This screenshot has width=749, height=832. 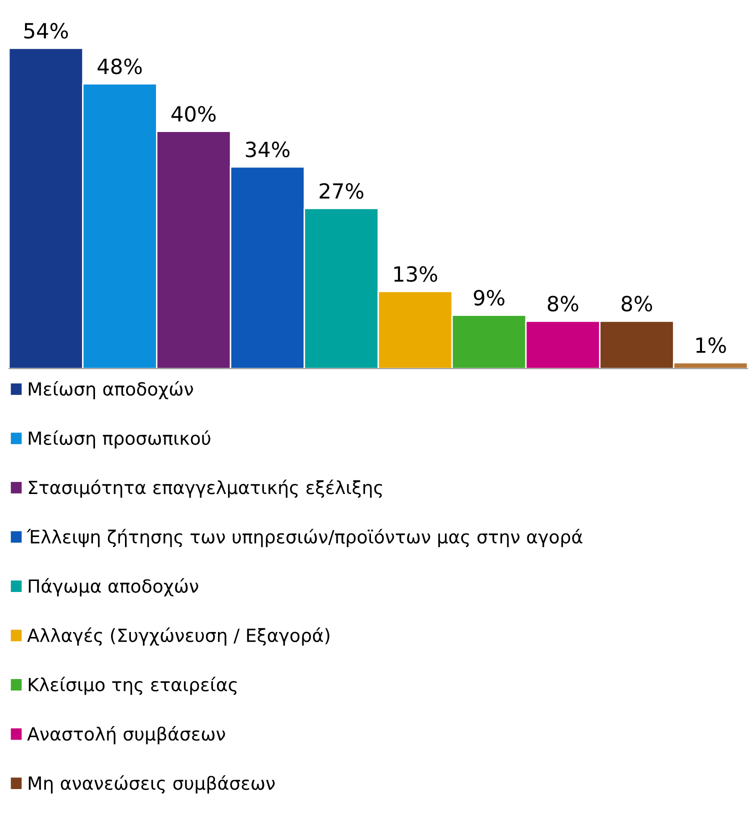 What do you see at coordinates (342, 191) in the screenshot?
I see `data-label: 27%` at bounding box center [342, 191].